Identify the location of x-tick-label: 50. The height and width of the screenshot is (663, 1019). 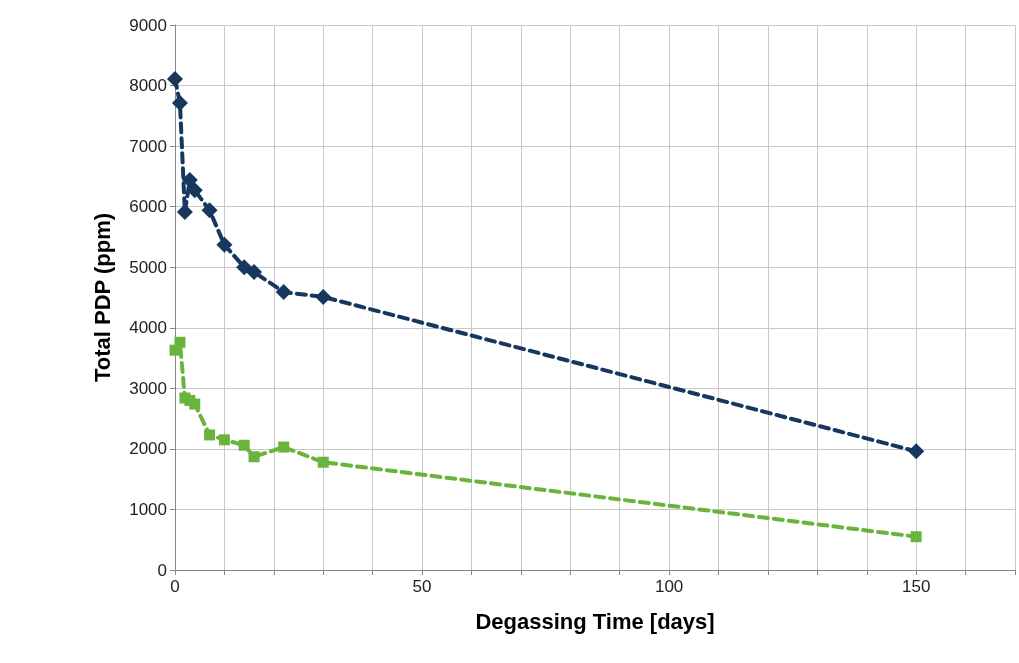
(422, 586).